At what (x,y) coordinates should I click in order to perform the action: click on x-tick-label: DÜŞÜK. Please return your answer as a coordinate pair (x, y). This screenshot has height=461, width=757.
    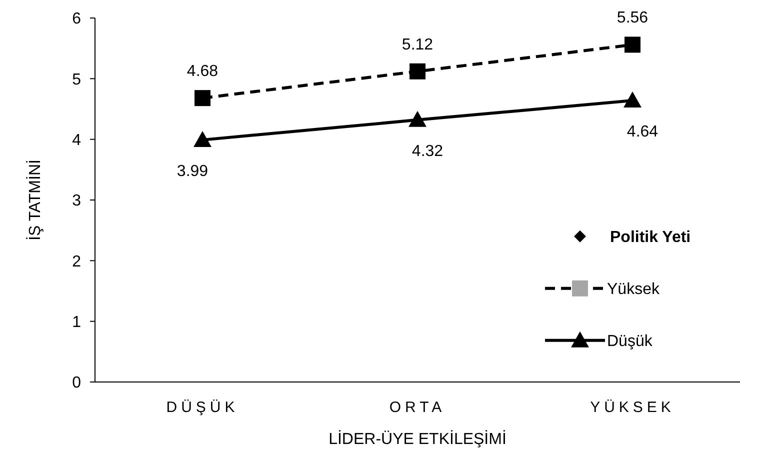
    Looking at the image, I should click on (202, 407).